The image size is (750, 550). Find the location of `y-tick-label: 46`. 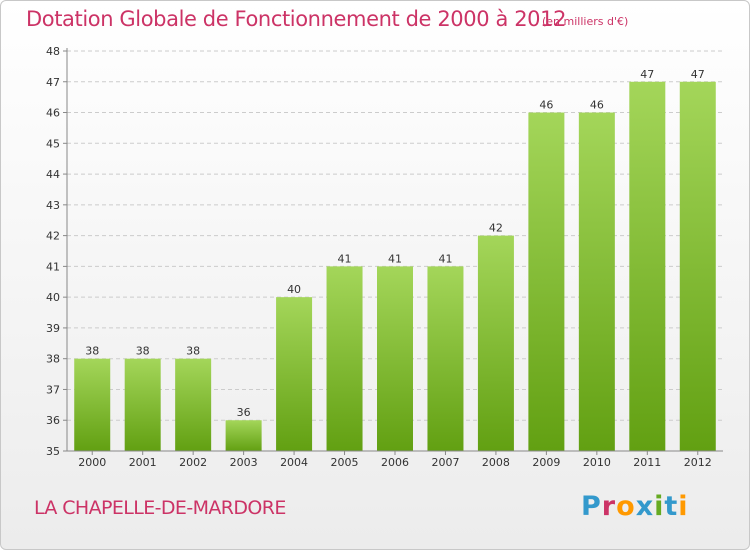

y-tick-label: 46 is located at coordinates (53, 113).